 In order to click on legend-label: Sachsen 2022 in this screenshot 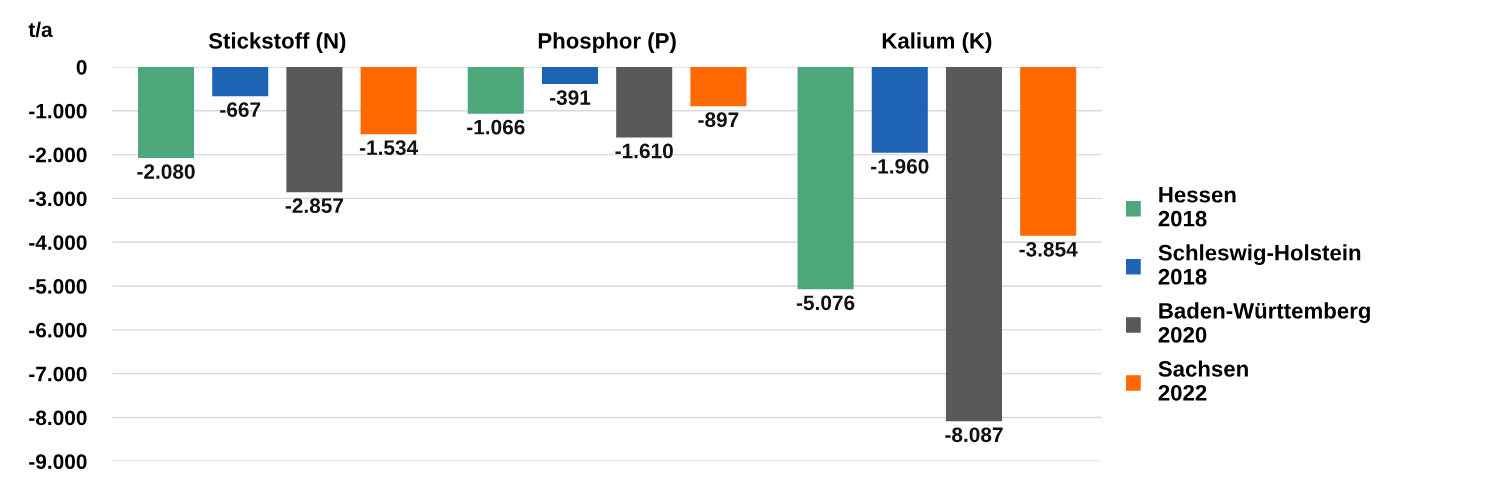, I will do `click(1203, 380)`.